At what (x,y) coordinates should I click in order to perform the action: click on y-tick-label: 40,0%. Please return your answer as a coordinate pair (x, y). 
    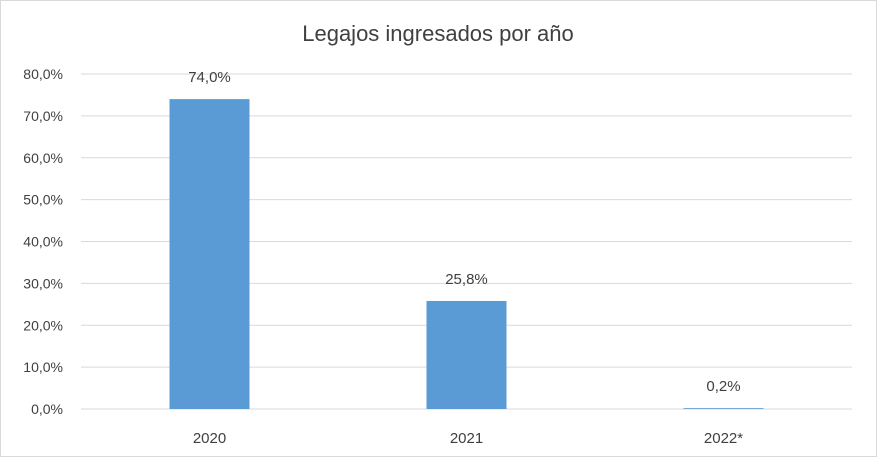
    Looking at the image, I should click on (43, 242).